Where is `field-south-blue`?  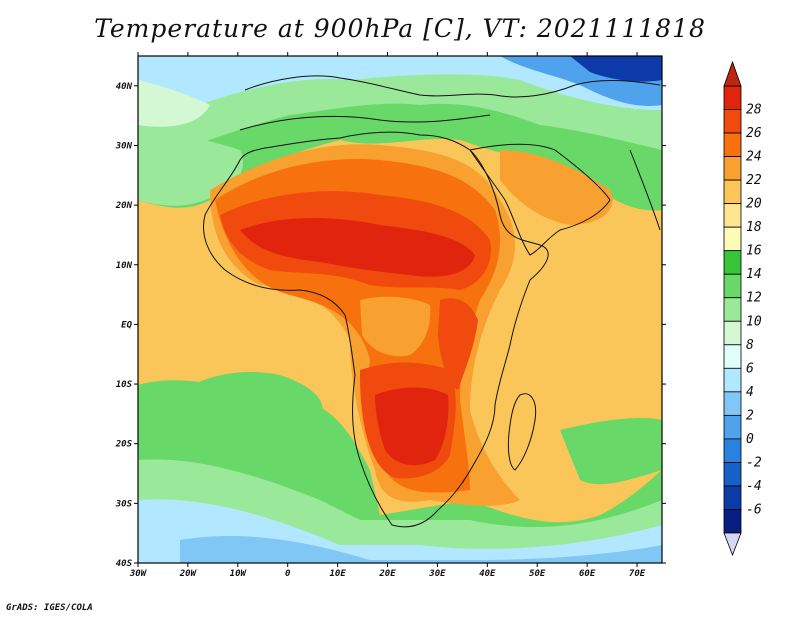
field-south-blue is located at coordinates (421, 549).